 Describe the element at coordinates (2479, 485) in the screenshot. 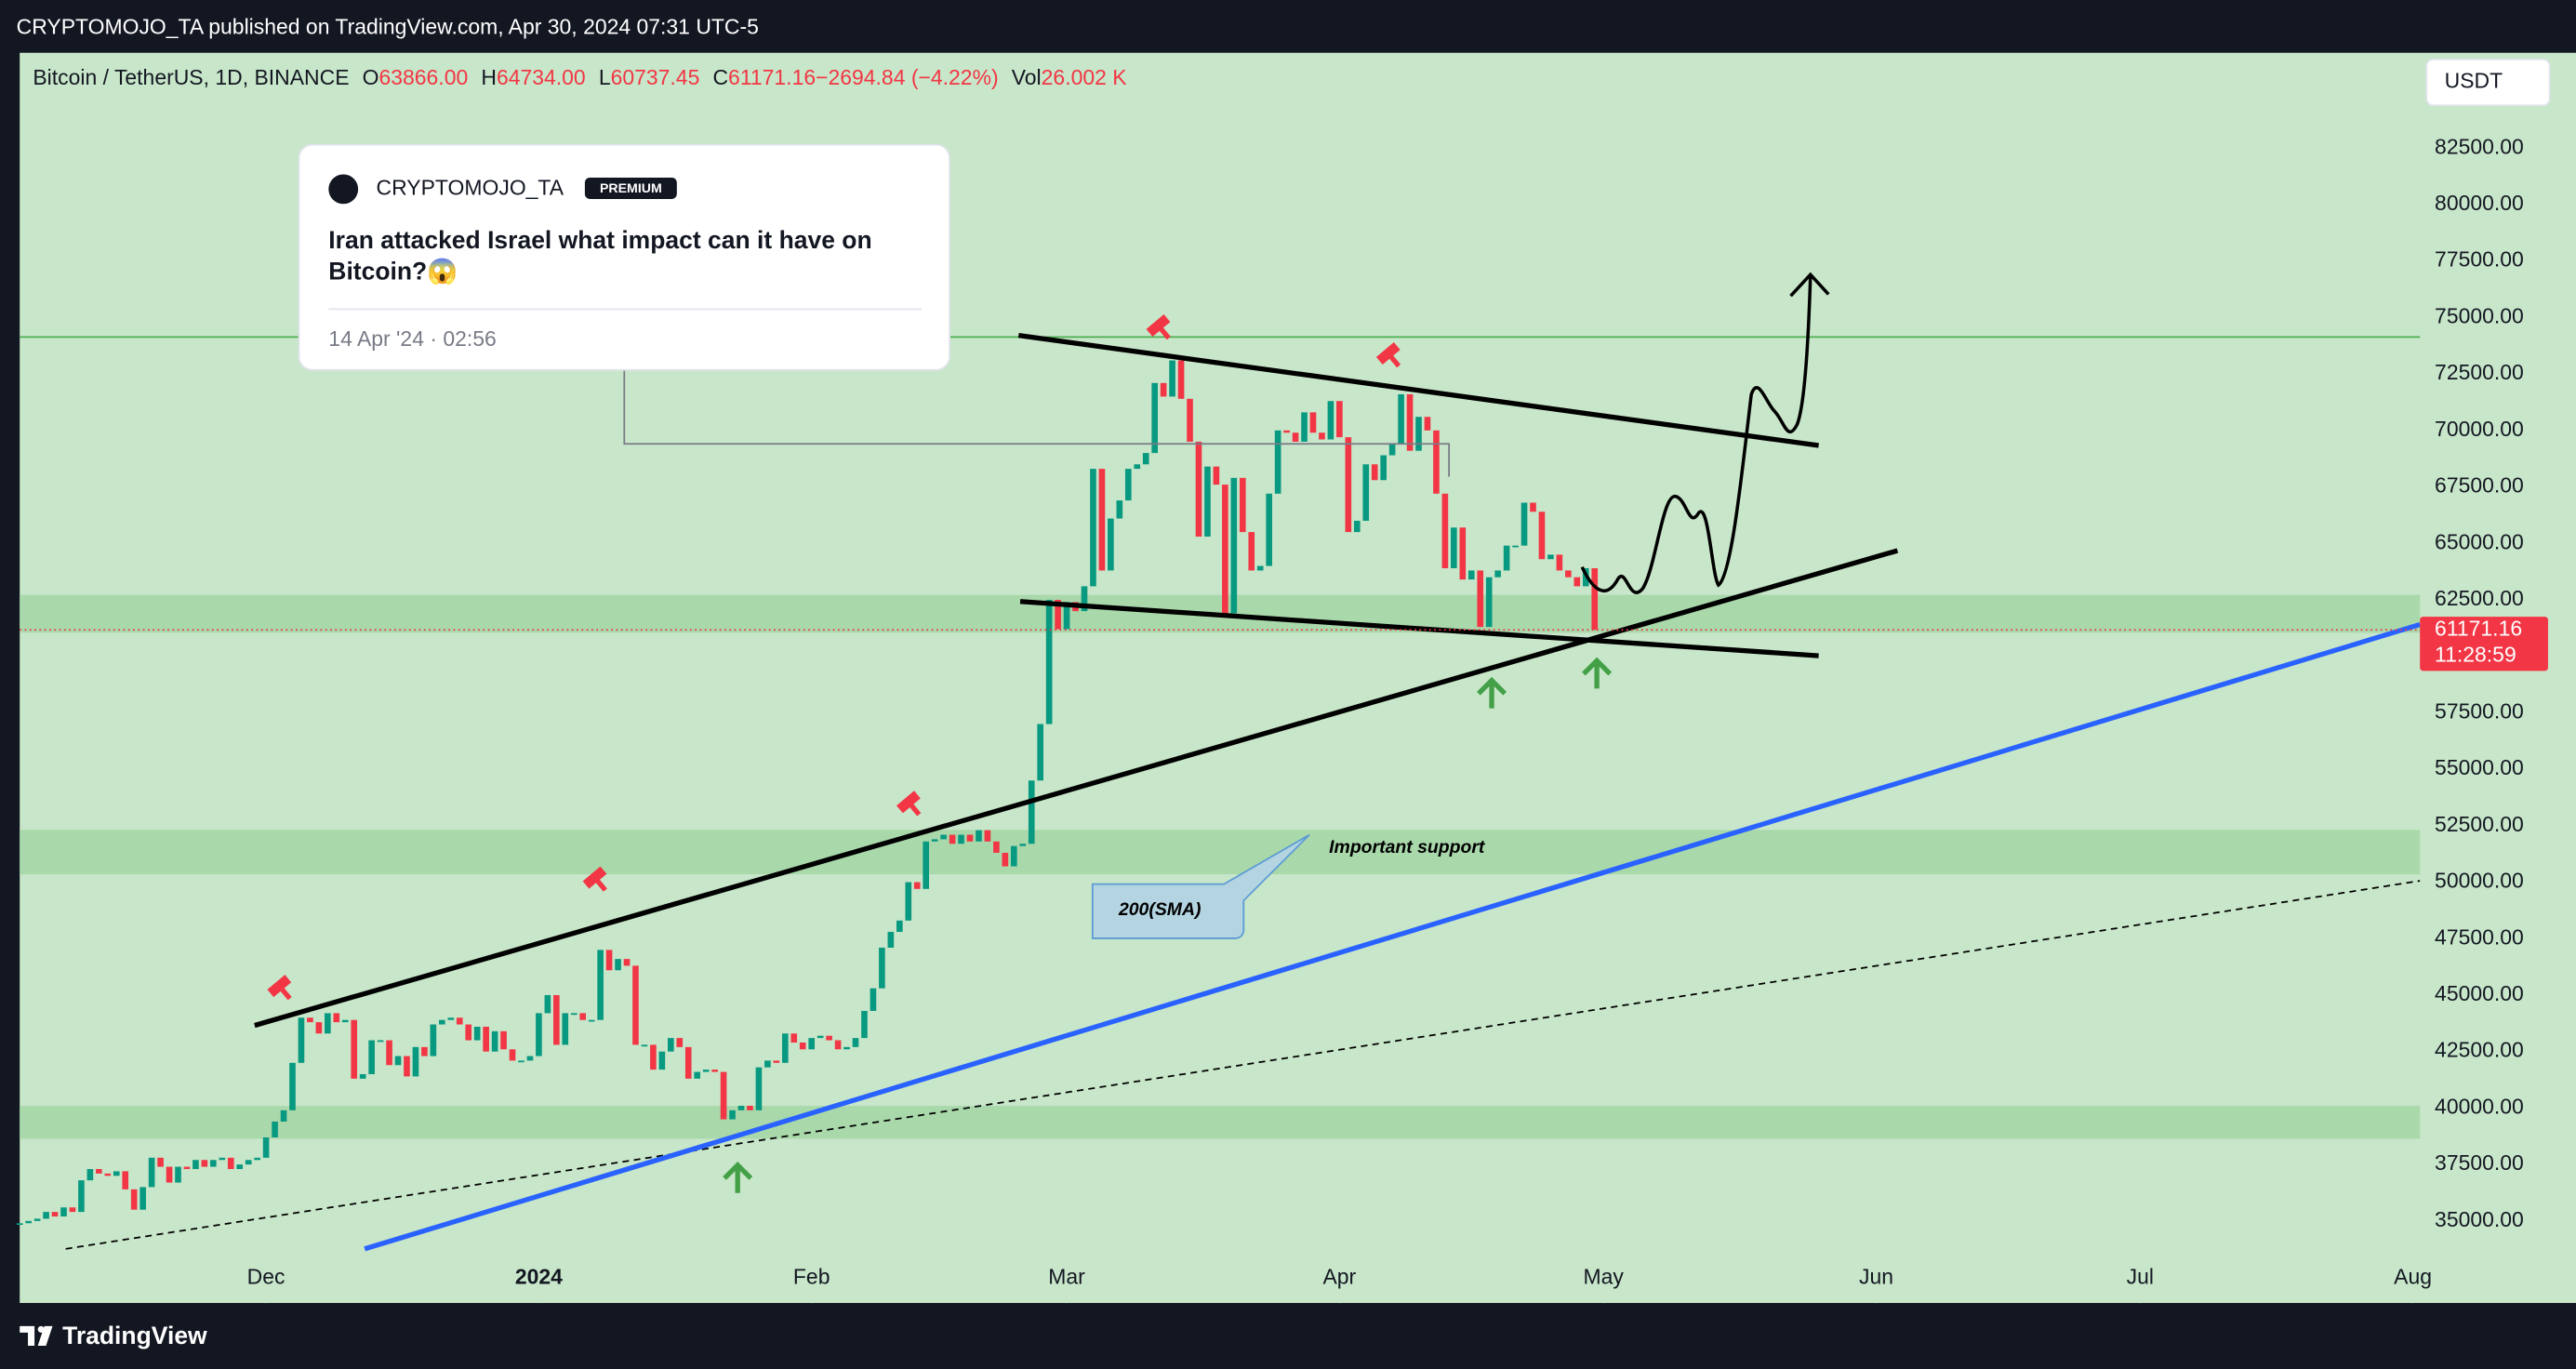

I see `y-tick-label: 67500.00` at that location.